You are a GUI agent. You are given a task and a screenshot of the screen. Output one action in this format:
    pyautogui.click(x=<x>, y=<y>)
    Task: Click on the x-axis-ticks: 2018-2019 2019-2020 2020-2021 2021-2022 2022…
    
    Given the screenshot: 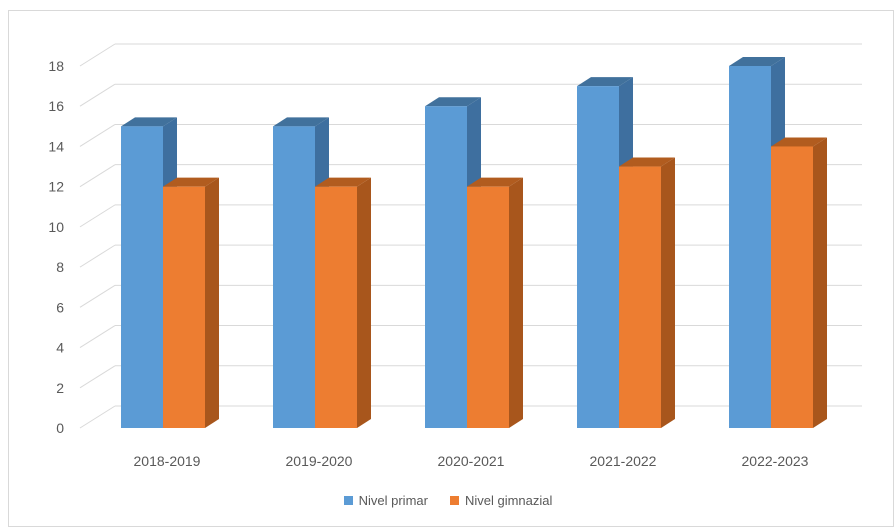 What is the action you would take?
    pyautogui.click(x=471, y=461)
    